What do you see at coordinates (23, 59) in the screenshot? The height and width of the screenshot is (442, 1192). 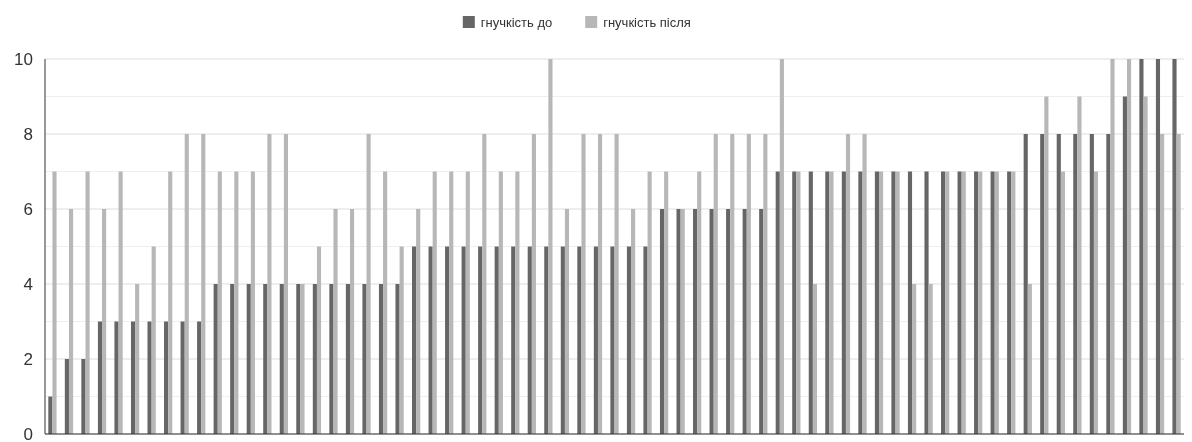 I see `y-tick-label: 10` at bounding box center [23, 59].